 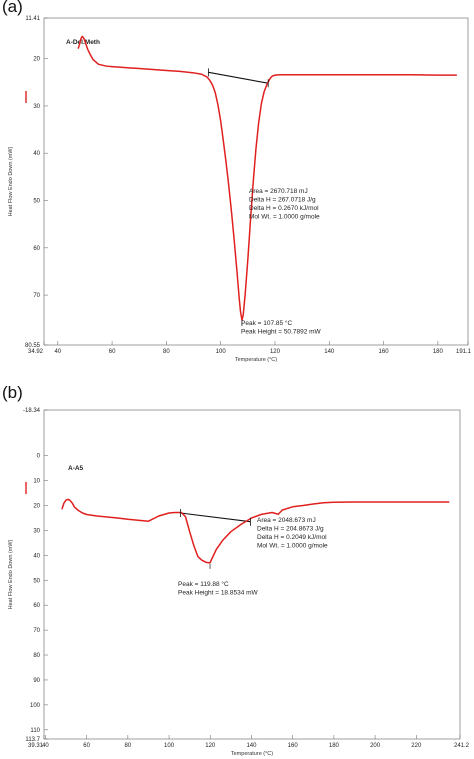 I want to click on series-line, so click(x=255, y=531).